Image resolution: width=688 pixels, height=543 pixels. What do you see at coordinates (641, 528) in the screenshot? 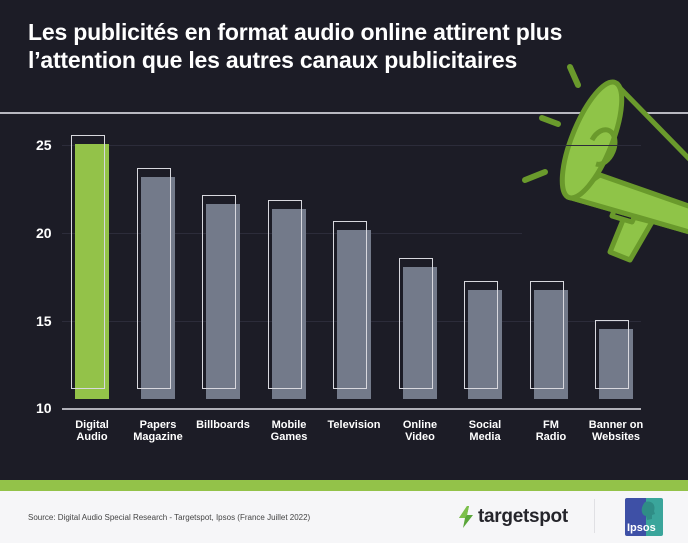
I see `ipsos-brand: Ipsos` at bounding box center [641, 528].